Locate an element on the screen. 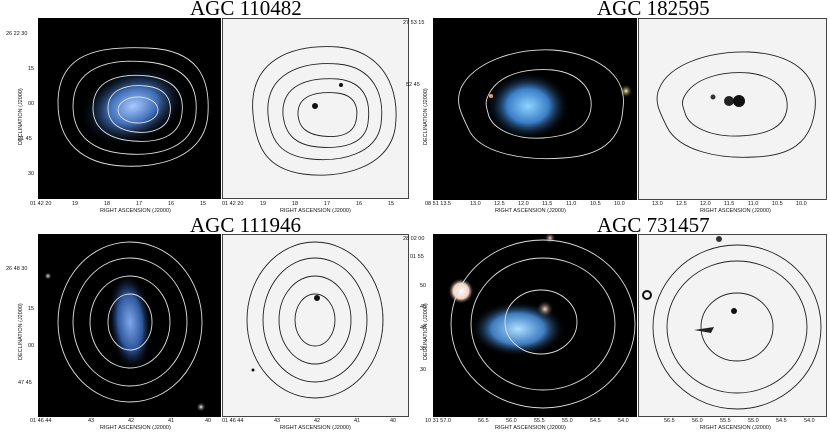 The height and width of the screenshot is (434, 830). xlabel-right-agc-111946: RIGHT ASCENSION (J2000) is located at coordinates (315, 428).